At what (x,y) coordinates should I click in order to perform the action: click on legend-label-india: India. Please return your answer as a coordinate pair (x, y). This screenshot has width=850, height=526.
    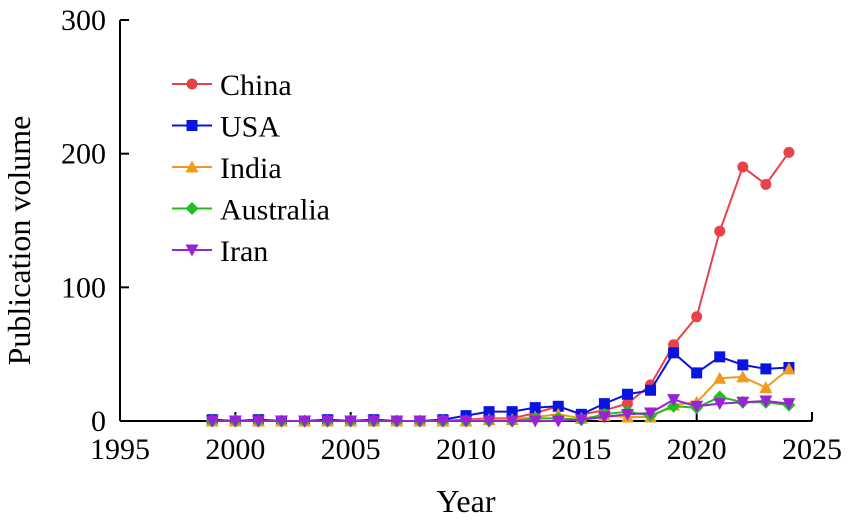
    Looking at the image, I should click on (251, 168).